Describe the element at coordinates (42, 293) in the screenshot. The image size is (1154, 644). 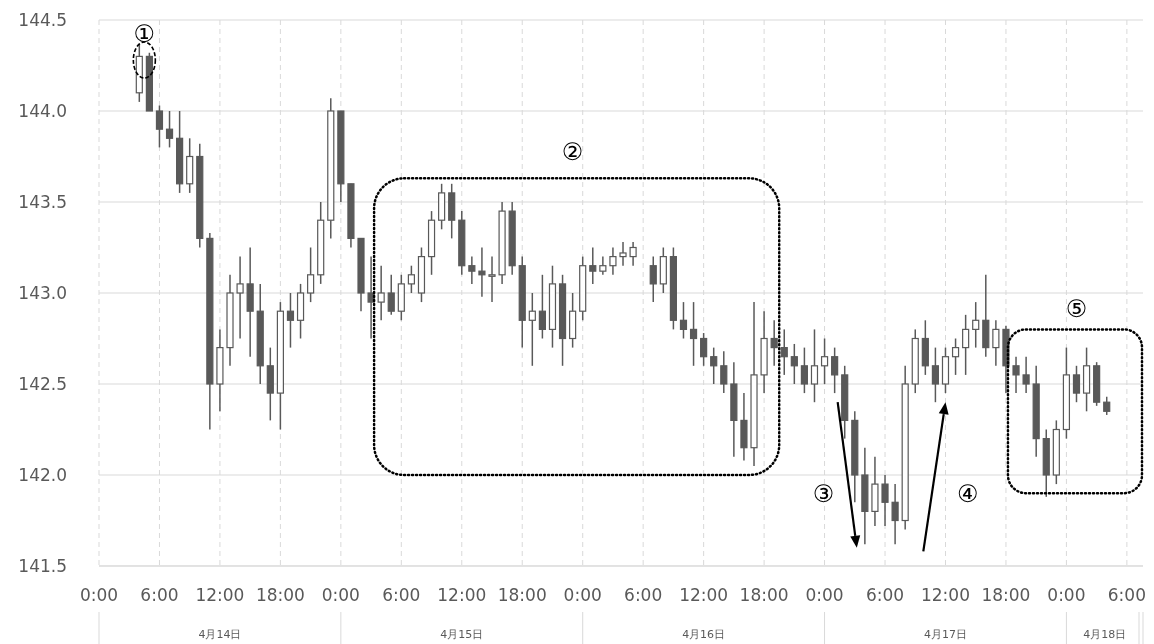
I see `y-tick-label: 143.0` at that location.